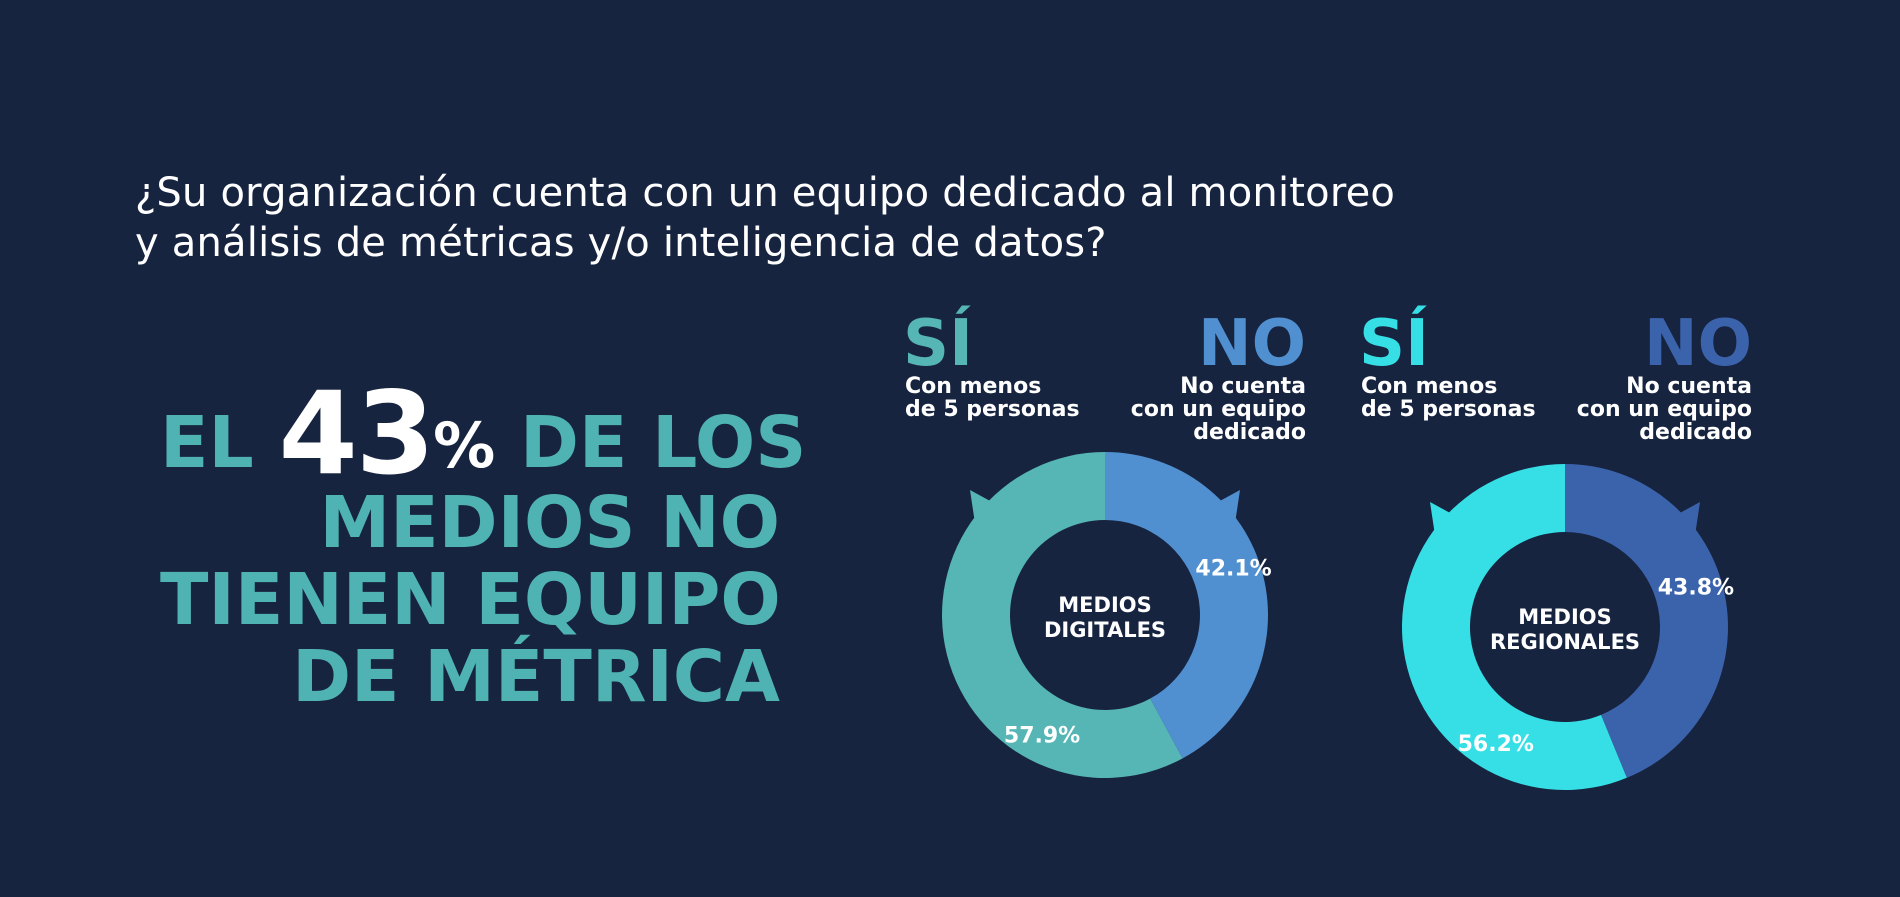 The height and width of the screenshot is (897, 1900). I want to click on headline-pre: EL, so click(207, 442).